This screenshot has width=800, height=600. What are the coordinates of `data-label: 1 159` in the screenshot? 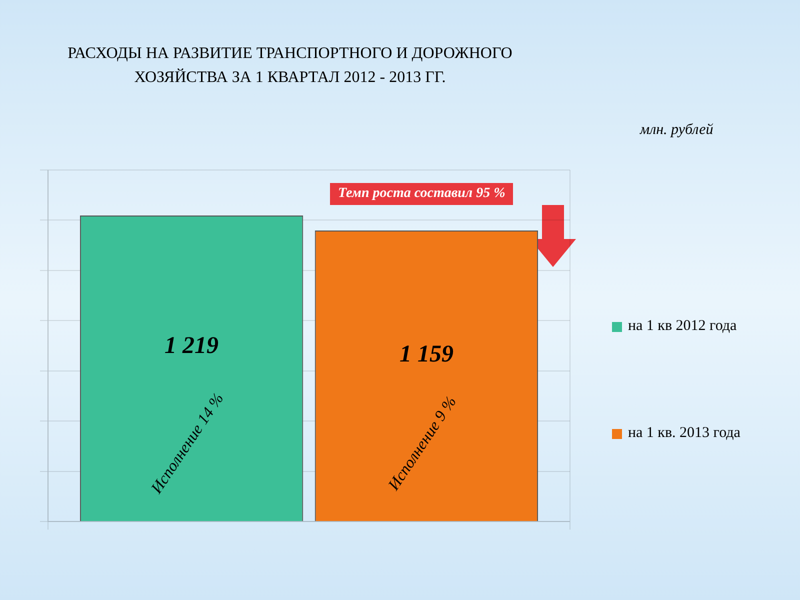 It's located at (426, 354).